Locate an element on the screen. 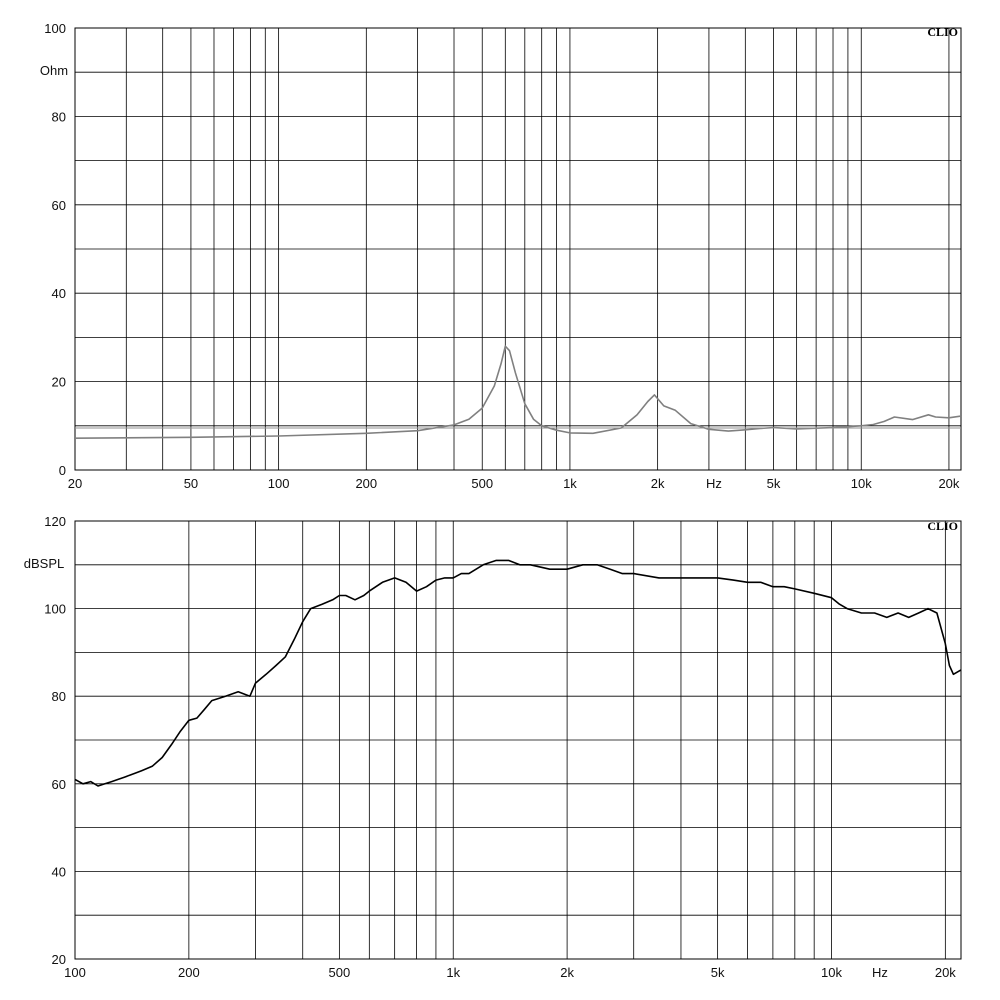  spl-x-tick-label: 2k is located at coordinates (567, 972).